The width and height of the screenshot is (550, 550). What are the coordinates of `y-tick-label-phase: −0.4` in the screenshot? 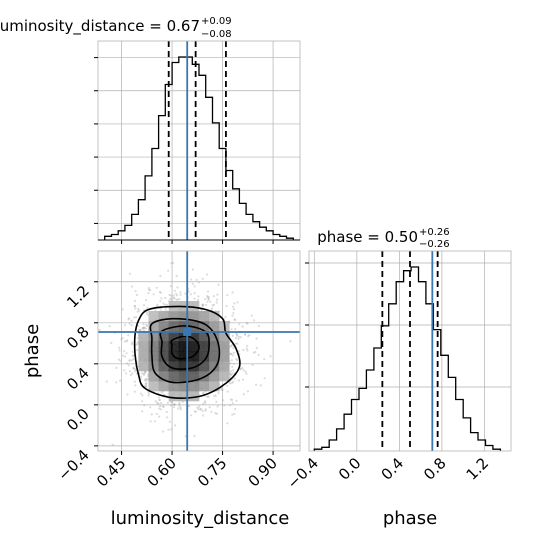 It's located at (73, 465).